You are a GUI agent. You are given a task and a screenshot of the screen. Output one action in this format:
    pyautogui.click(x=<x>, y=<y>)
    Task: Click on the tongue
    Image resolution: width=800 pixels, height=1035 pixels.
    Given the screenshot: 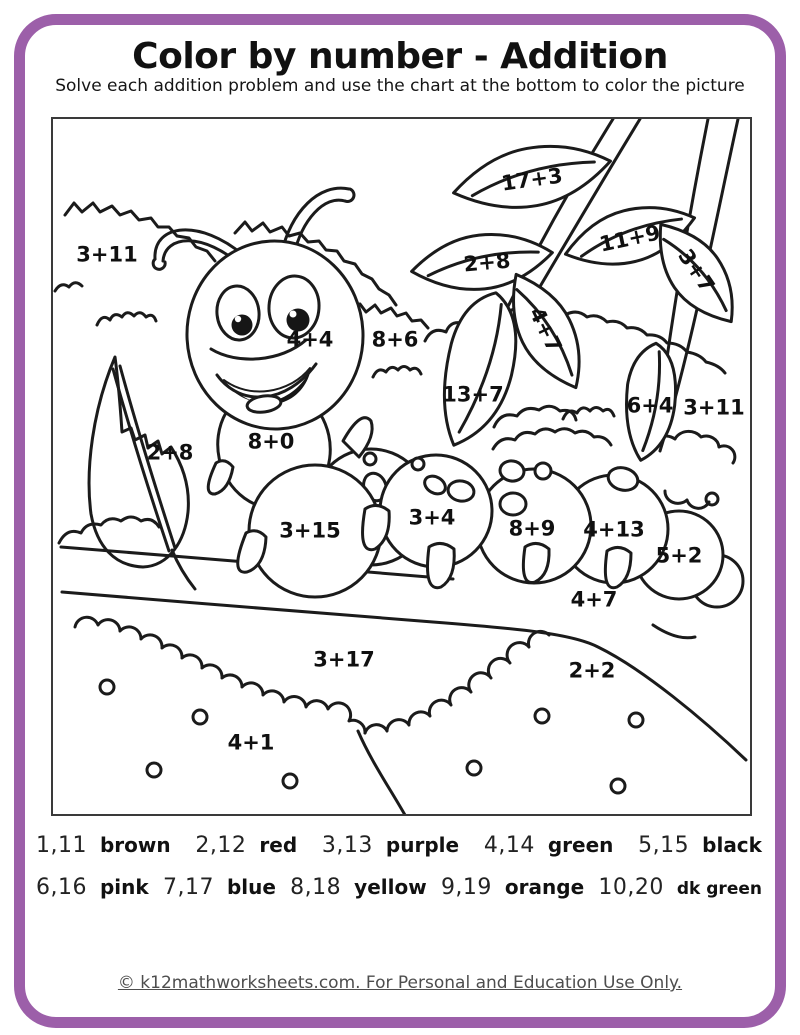 What is the action you would take?
    pyautogui.click(x=264, y=404)
    